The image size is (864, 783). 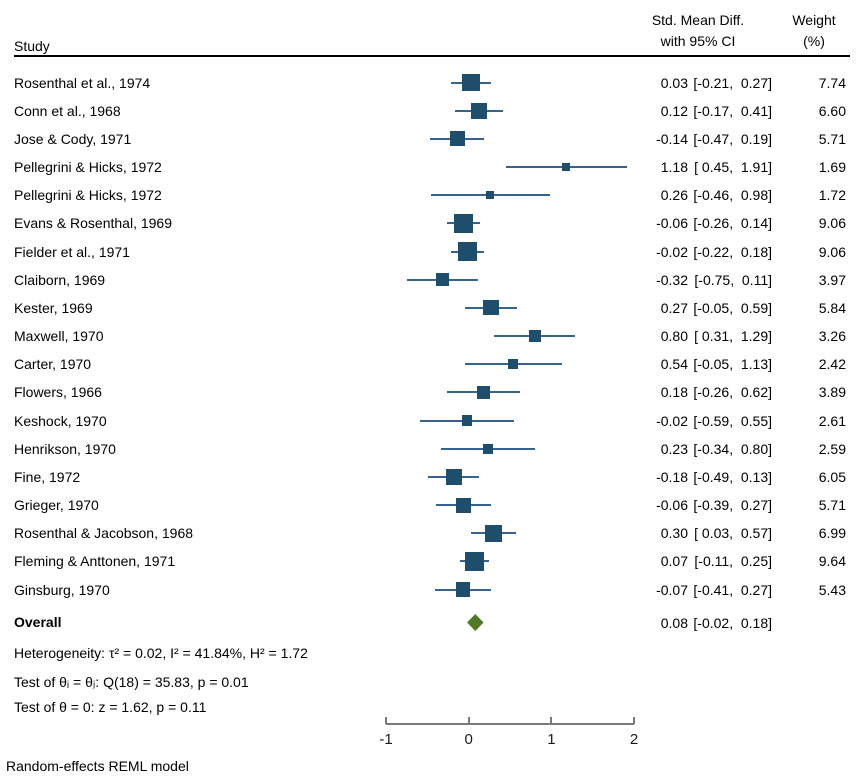 I want to click on test-zero-note: Test of θ = 0: z = 1.62, p = 0.11, so click(x=110, y=707).